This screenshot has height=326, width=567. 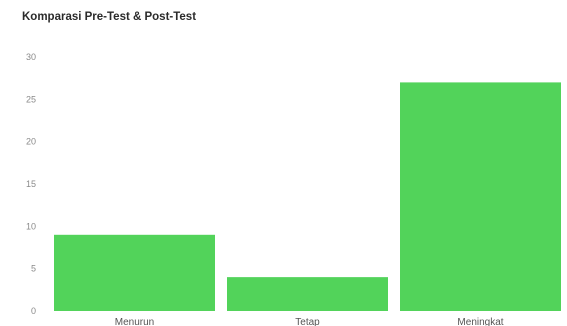 I want to click on y-tick-label: 20, so click(x=31, y=142).